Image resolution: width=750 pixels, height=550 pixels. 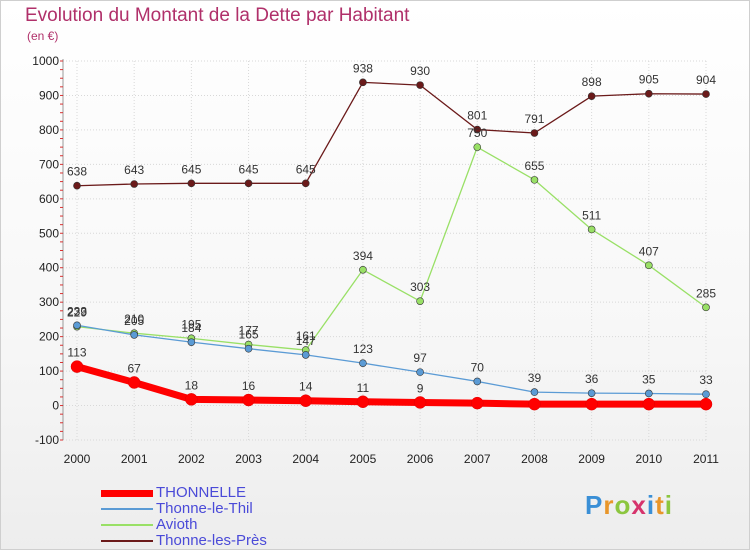 What do you see at coordinates (45, 61) in the screenshot?
I see `y-tick-label: 1000` at bounding box center [45, 61].